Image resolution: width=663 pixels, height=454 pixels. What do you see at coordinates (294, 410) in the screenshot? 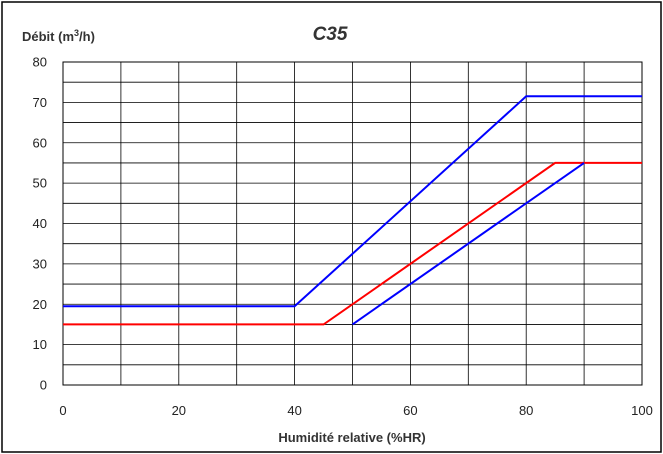
I see `x-tick-label: 40` at bounding box center [294, 410].